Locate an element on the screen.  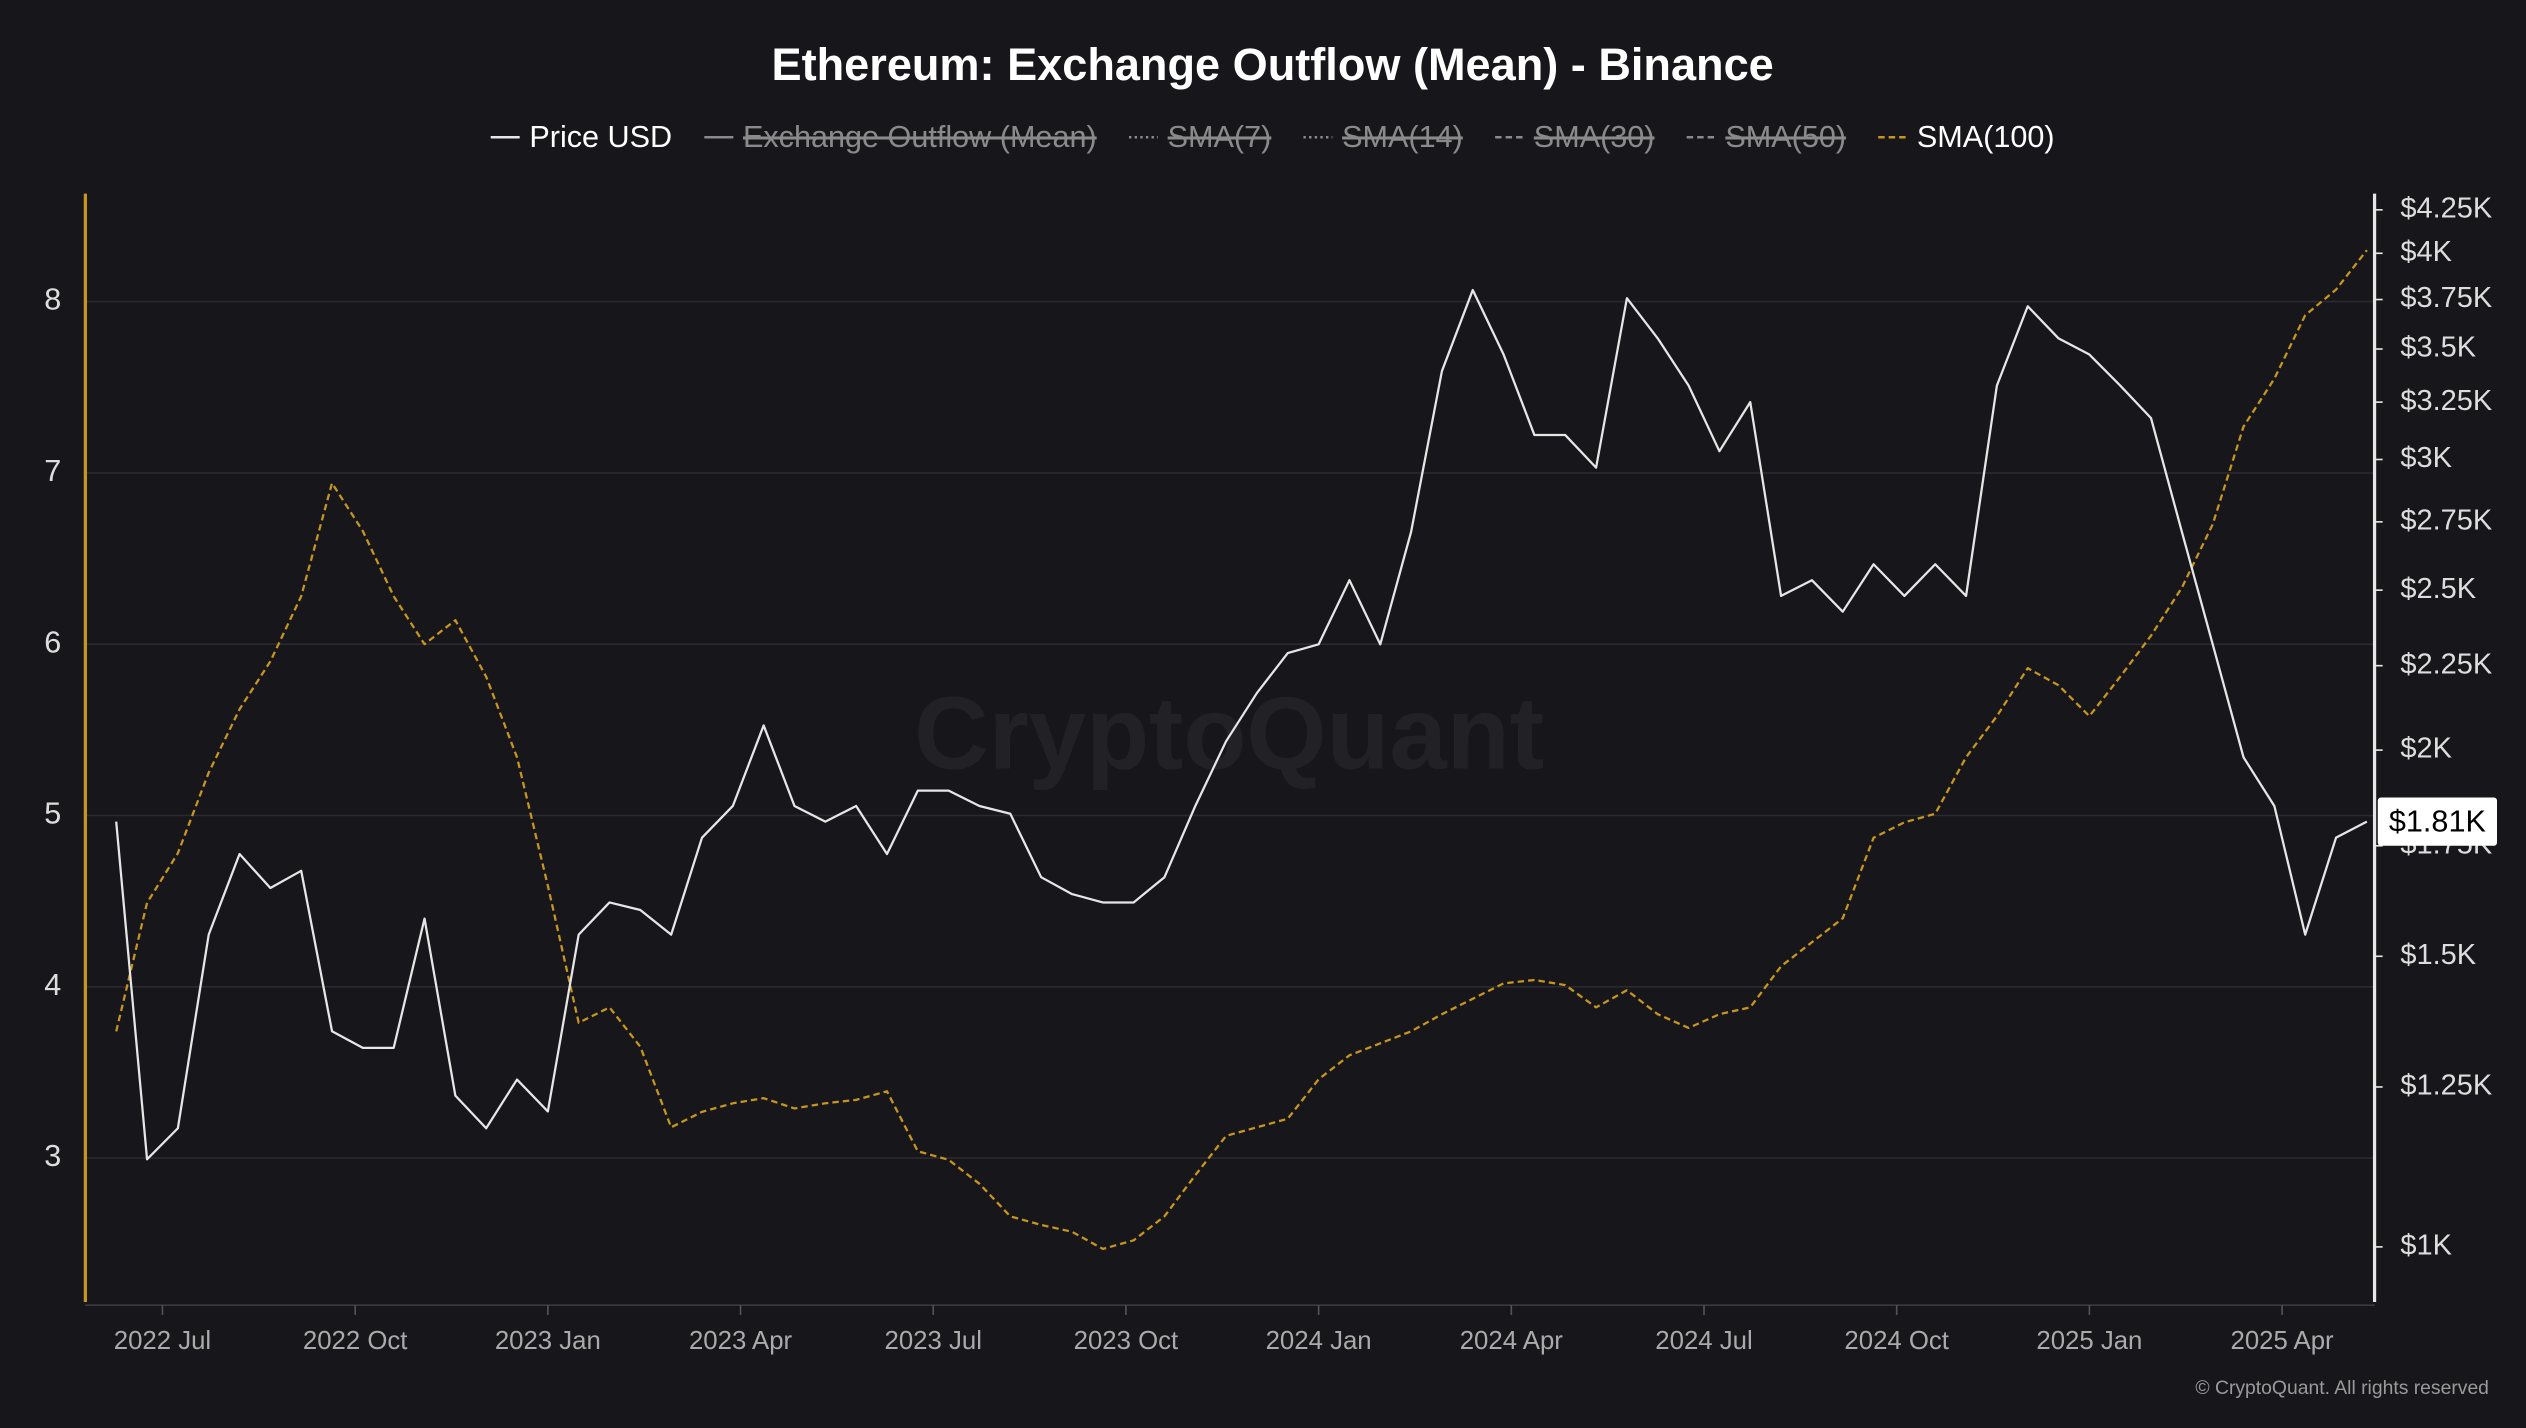
y-tick-label: 5 is located at coordinates (52, 814).